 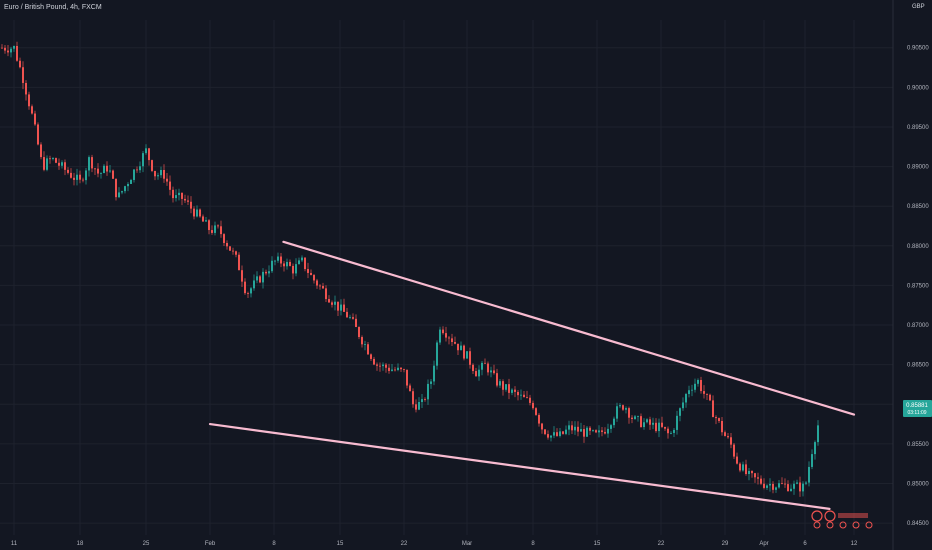 I want to click on last-price-tag: 0.85881 03:11:09, so click(x=917, y=408).